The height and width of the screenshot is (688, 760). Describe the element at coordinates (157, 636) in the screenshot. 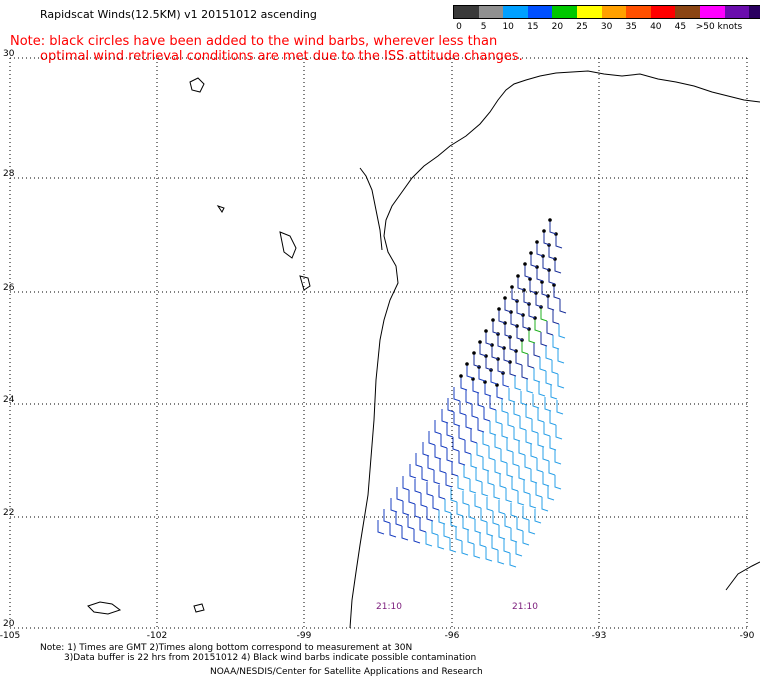

I see `longitude-label: -102` at that location.